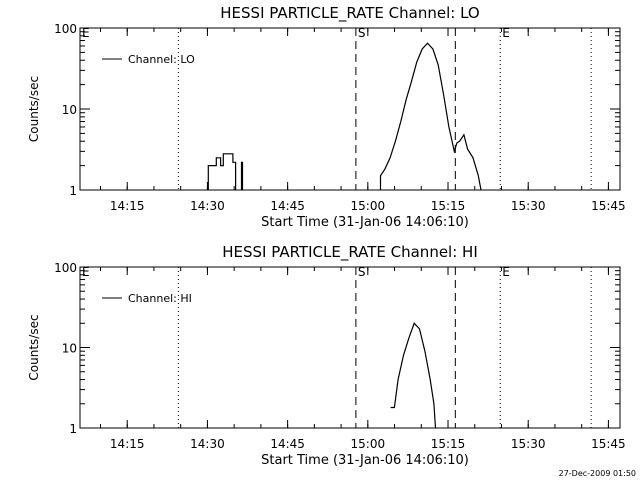 This screenshot has width=640, height=480. Describe the element at coordinates (597, 473) in the screenshot. I see `footer-timestamp: 27-Dec-2009 01:50` at that location.